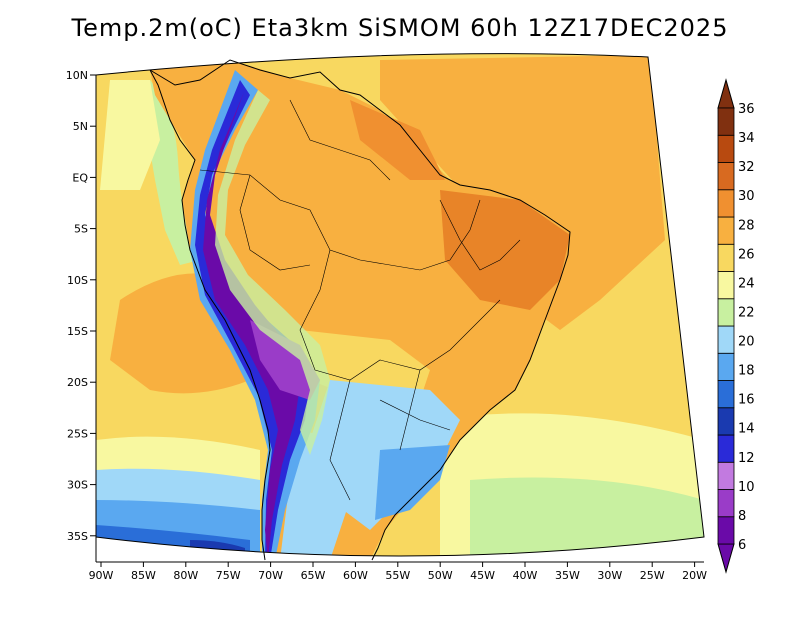 This screenshot has width=800, height=618. I want to click on lon-tick-label: 50W, so click(440, 575).